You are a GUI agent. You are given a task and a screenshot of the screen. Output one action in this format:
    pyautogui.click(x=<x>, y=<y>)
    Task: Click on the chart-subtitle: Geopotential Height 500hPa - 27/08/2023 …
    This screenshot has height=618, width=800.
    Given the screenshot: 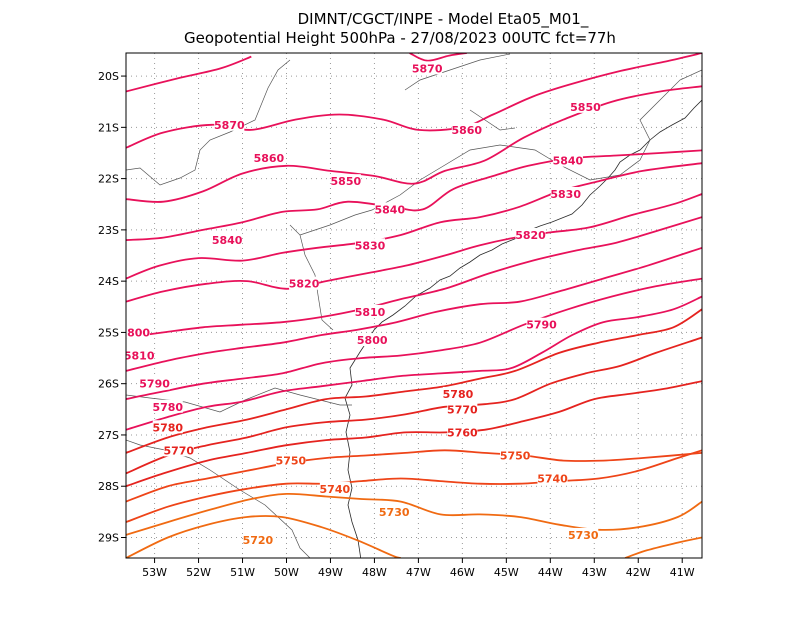 What is the action you would take?
    pyautogui.click(x=400, y=38)
    